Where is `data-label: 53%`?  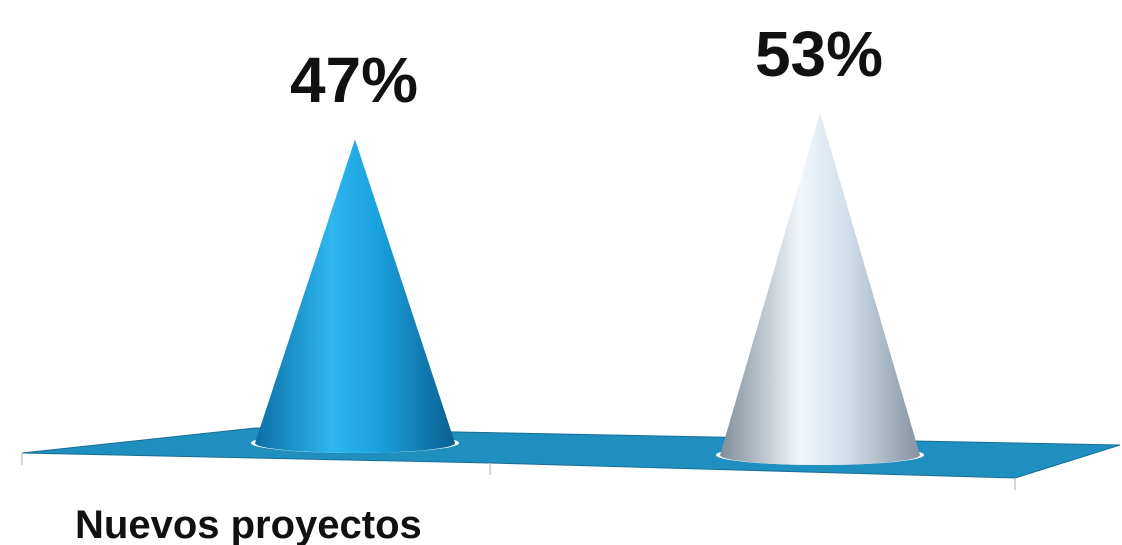
data-label: 53% is located at coordinates (819, 54).